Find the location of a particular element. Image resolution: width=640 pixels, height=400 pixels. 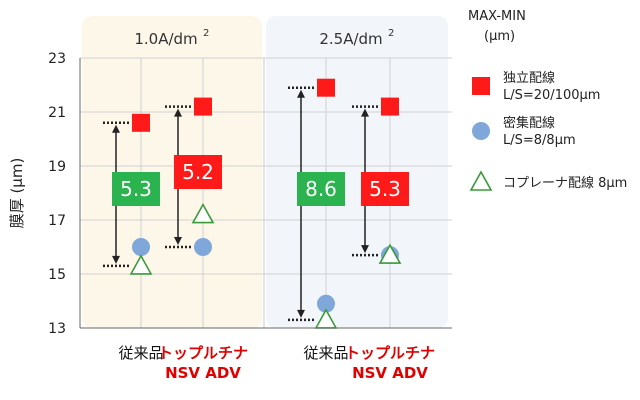

range-0-value-label: 5.3 is located at coordinates (136, 189).